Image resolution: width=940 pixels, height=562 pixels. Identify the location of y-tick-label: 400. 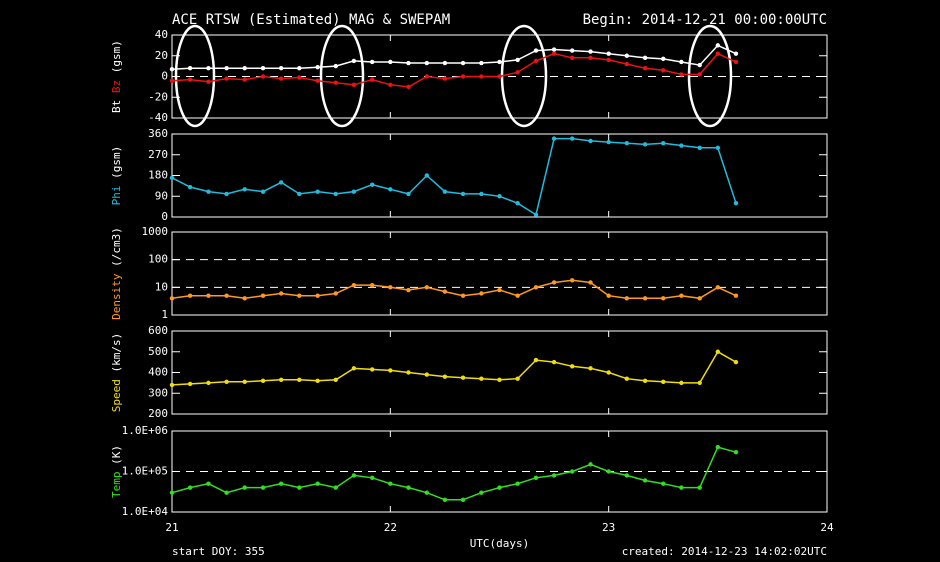
(158, 372).